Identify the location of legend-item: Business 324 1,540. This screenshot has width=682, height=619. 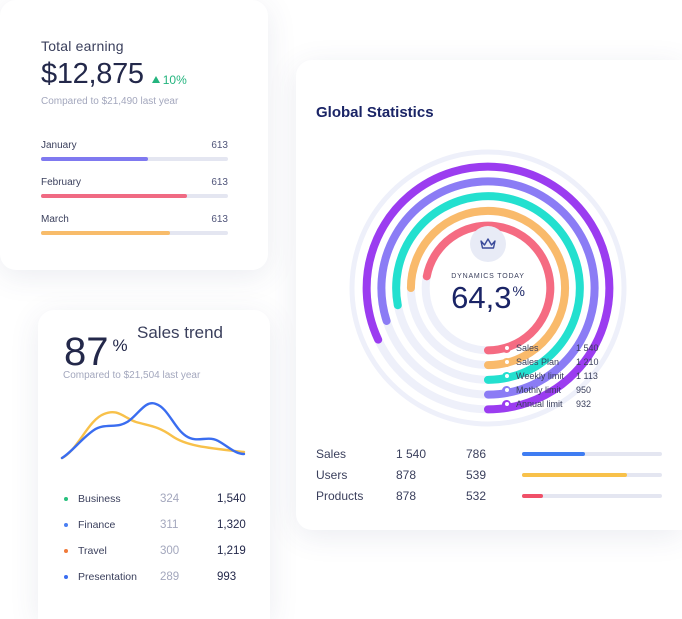
(159, 499).